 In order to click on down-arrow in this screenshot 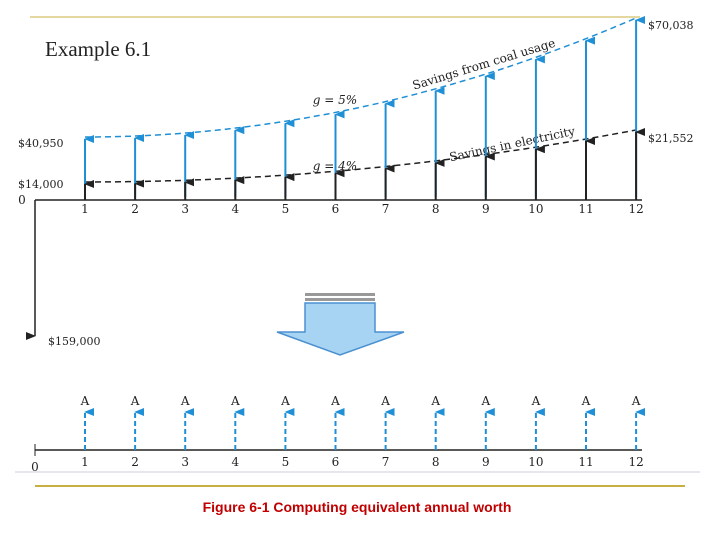, I will do `click(340, 329)`.